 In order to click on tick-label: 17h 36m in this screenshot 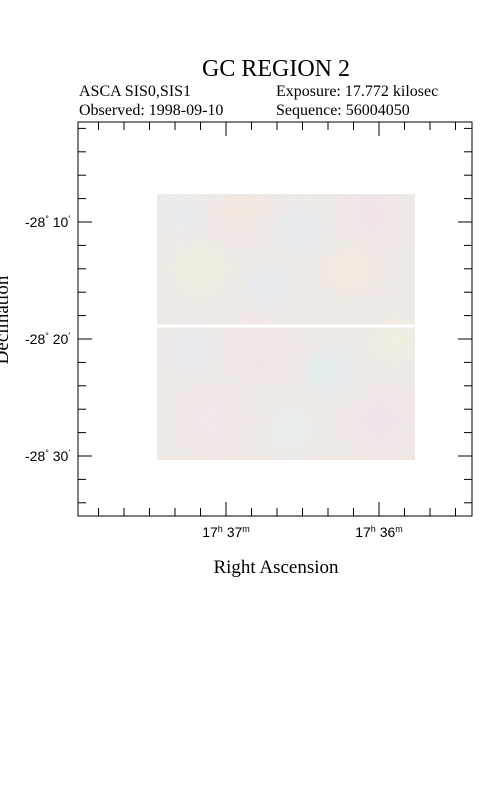, I will do `click(379, 532)`.